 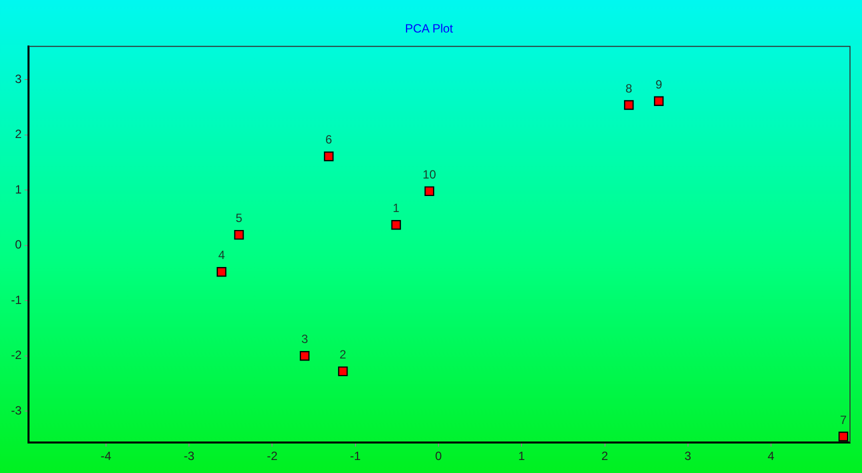 I want to click on y-tick-label: 0, so click(x=18, y=245).